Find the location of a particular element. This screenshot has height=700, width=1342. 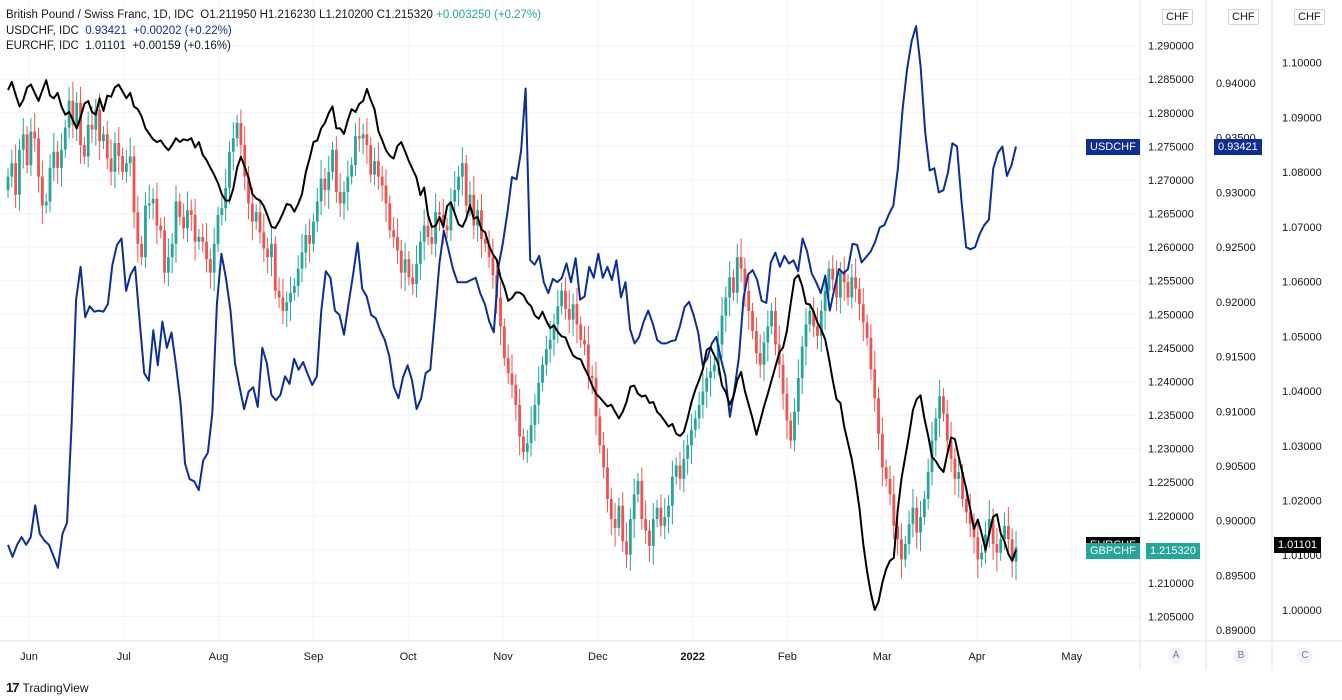

axis-b-button: B is located at coordinates (1241, 656).